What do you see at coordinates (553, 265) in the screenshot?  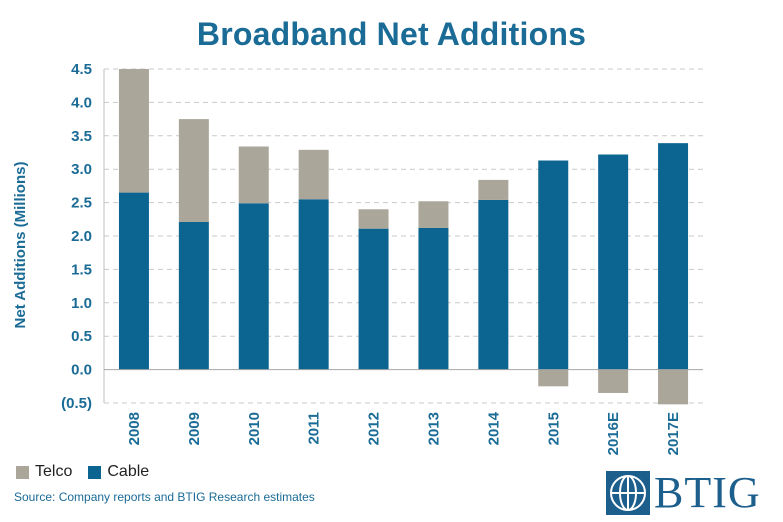 I see `bar-cable-2015` at bounding box center [553, 265].